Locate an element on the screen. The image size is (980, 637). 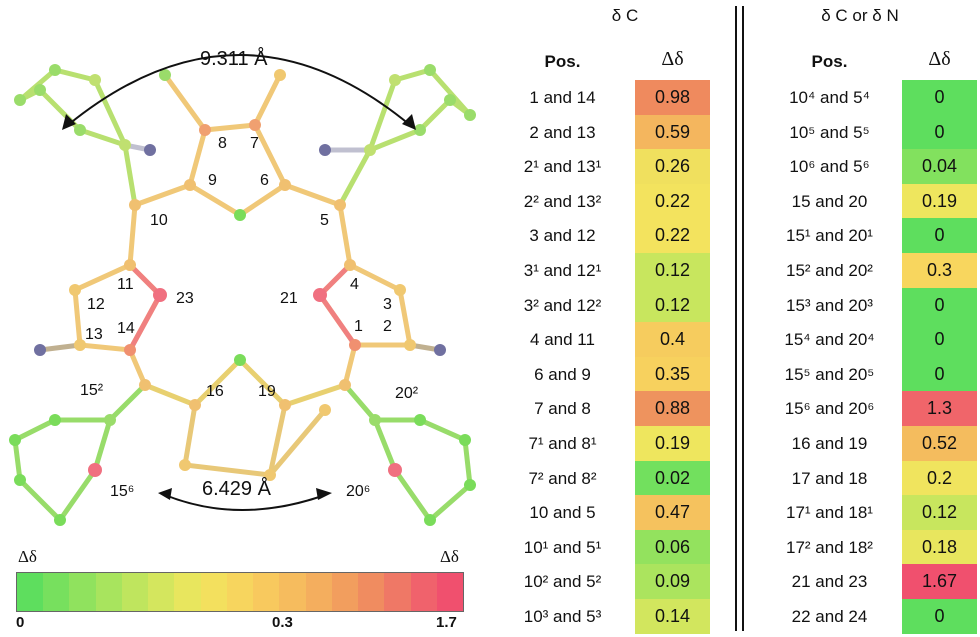
row-position: 15¹ and 20¹ is located at coordinates (829, 236).